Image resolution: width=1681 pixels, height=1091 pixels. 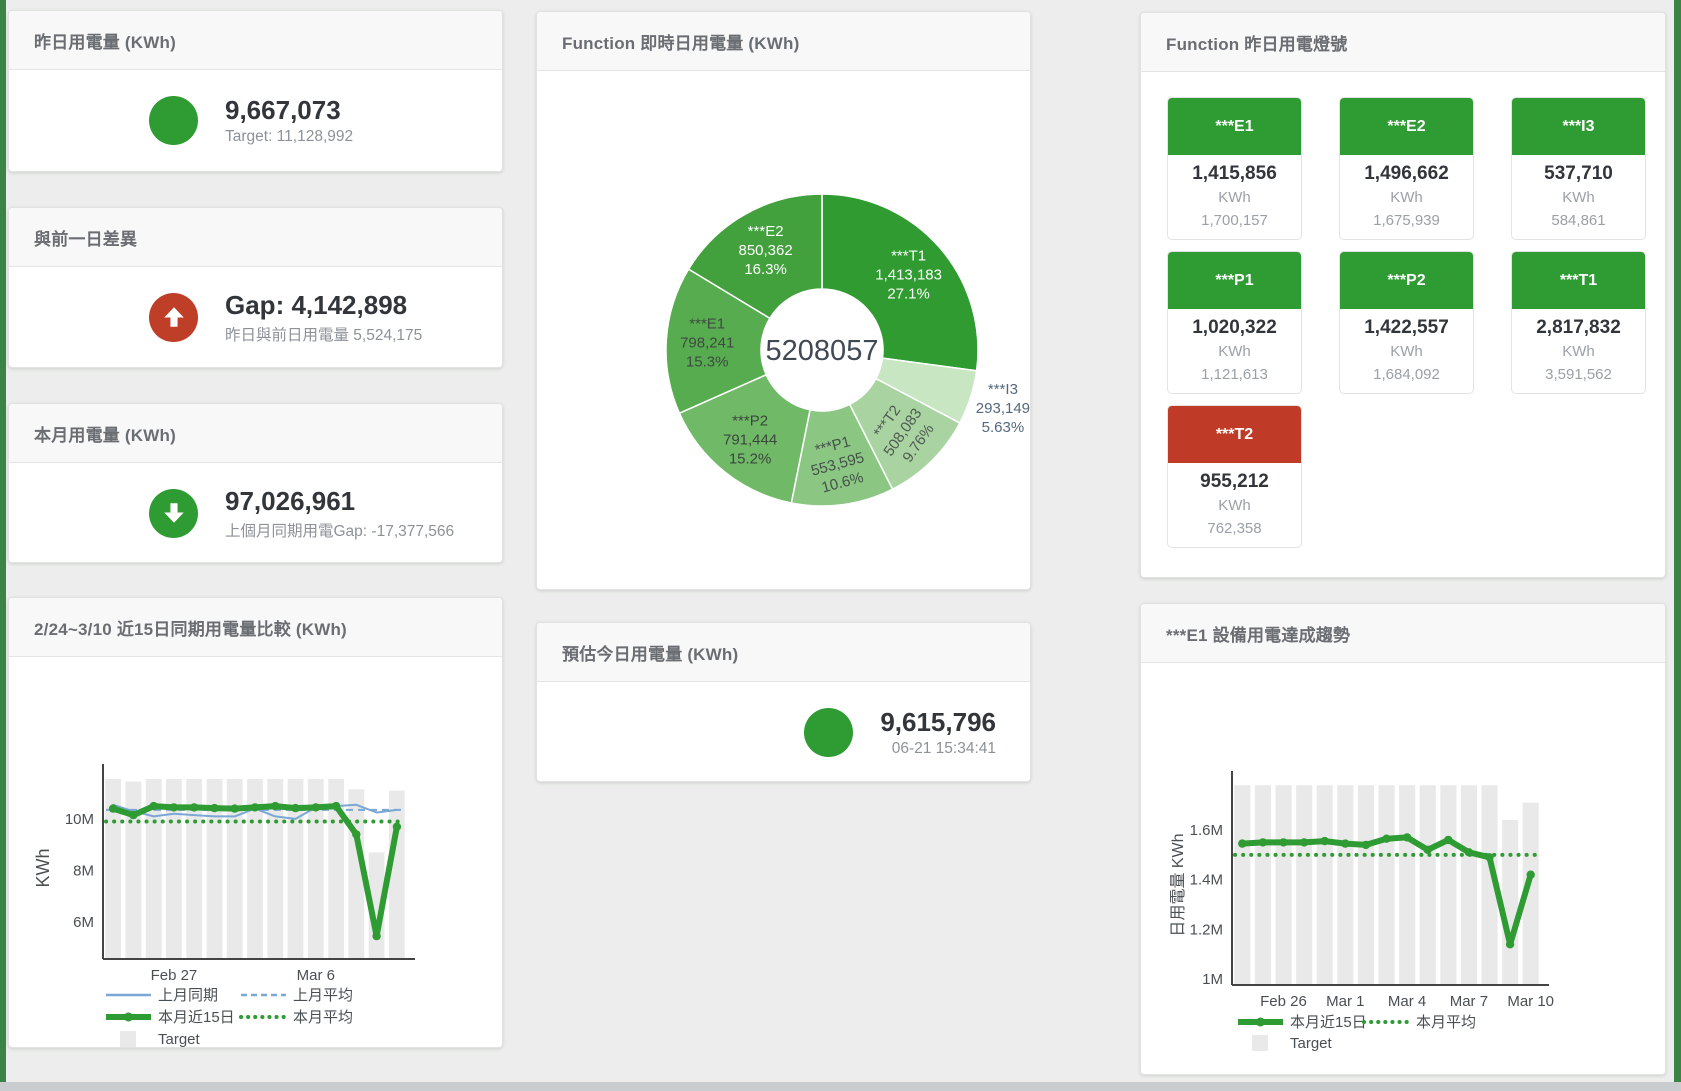 I want to click on x-tick-label: Mar 4, so click(x=1407, y=1001).